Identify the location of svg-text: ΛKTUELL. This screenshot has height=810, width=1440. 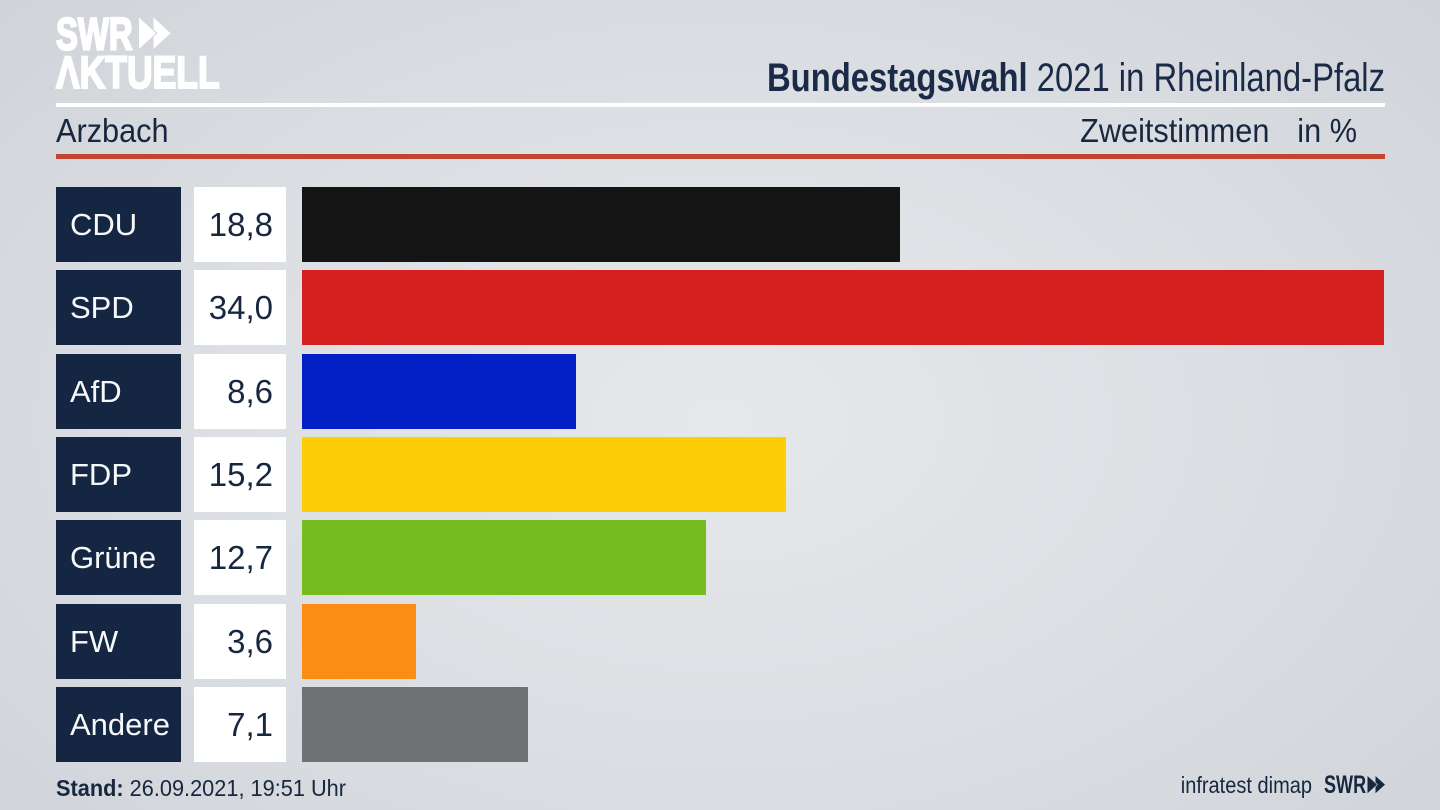
(138, 72).